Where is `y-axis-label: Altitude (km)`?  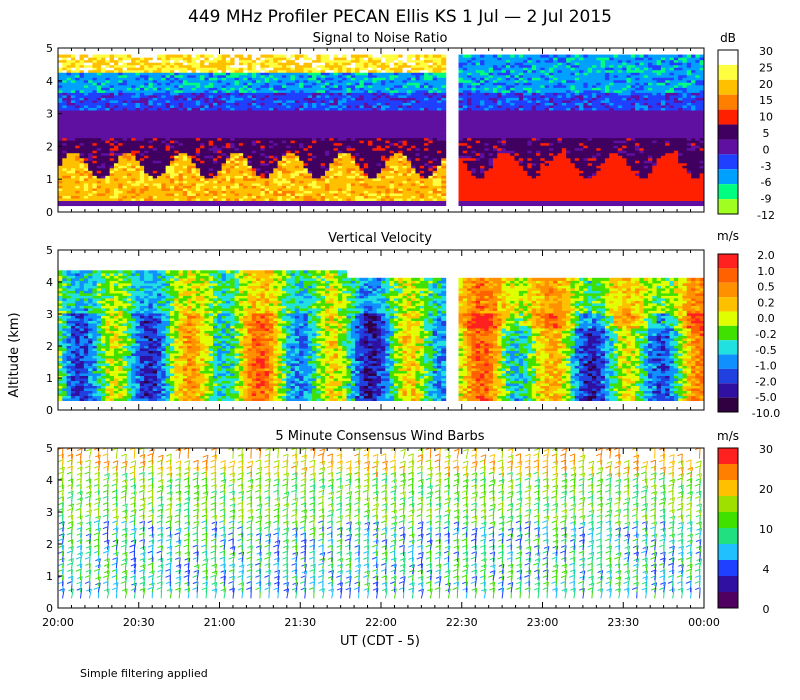 y-axis-label: Altitude (km) is located at coordinates (14, 354).